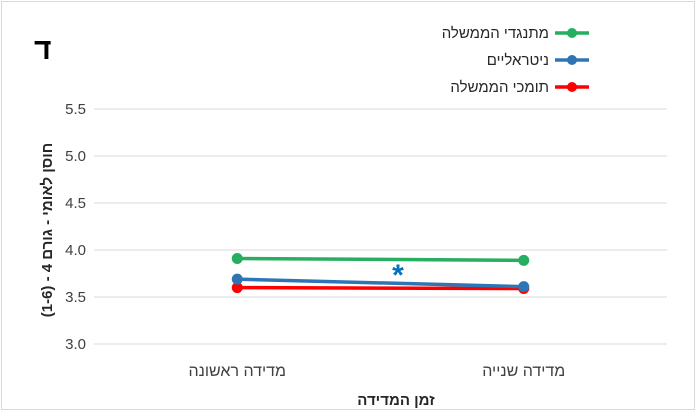 Image resolution: width=697 pixels, height=412 pixels. Describe the element at coordinates (499, 87) in the screenshot. I see `legend-label: תומכי הממשלה` at that location.